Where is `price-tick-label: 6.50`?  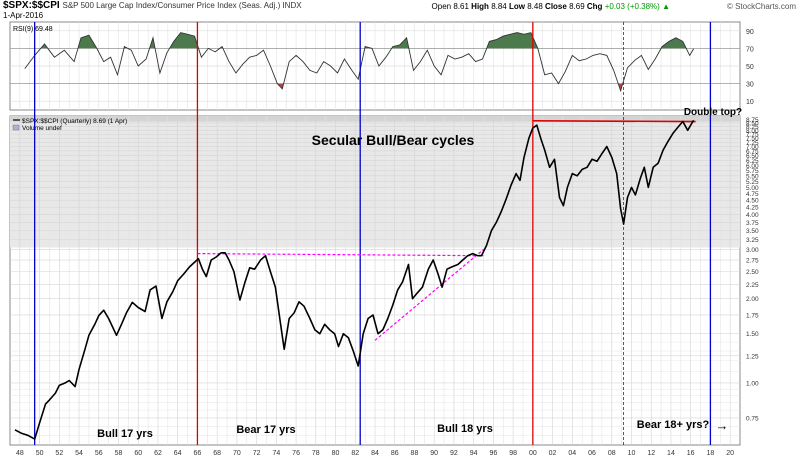 price-tick-label: 6.50 is located at coordinates (752, 156).